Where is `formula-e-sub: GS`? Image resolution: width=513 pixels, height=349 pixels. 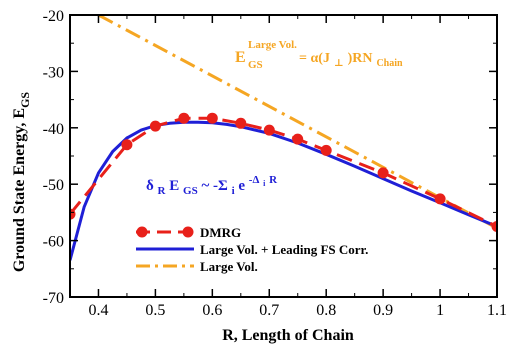
formula-e-sub: GS is located at coordinates (255, 65).